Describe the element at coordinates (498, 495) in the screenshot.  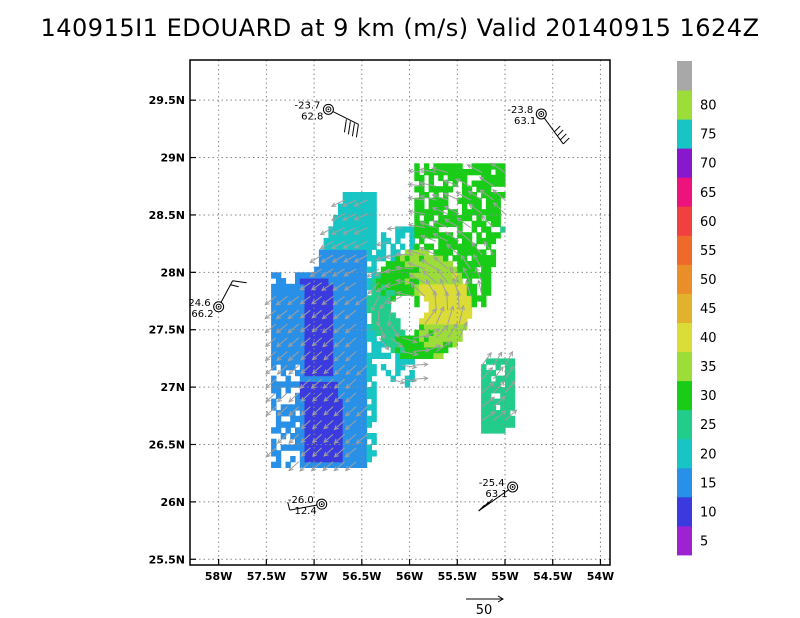
I see `station-stn-se: -25.463.1` at that location.